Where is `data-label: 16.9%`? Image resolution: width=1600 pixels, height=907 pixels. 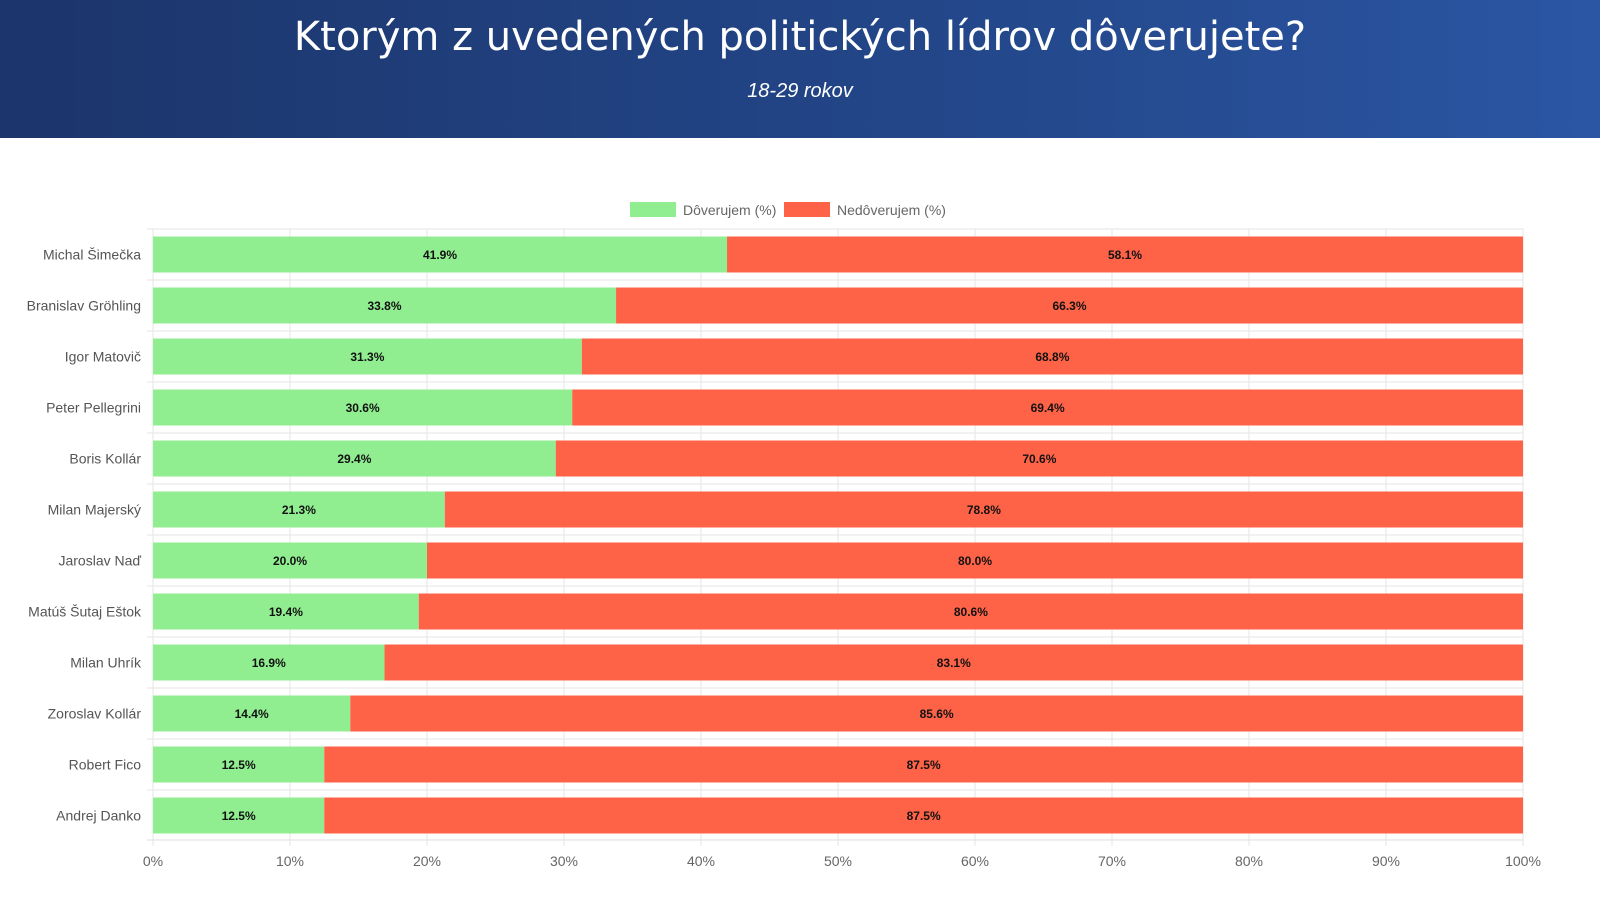 data-label: 16.9% is located at coordinates (269, 663).